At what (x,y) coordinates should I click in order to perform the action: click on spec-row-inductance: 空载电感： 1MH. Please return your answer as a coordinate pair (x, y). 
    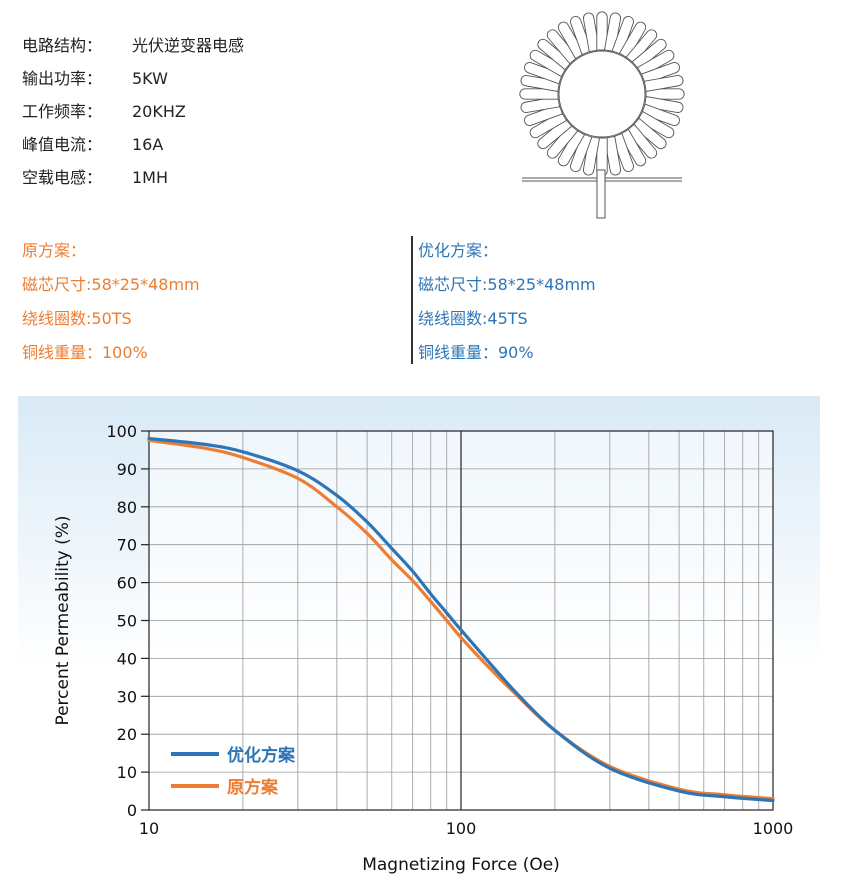
    Looking at the image, I should click on (133, 182).